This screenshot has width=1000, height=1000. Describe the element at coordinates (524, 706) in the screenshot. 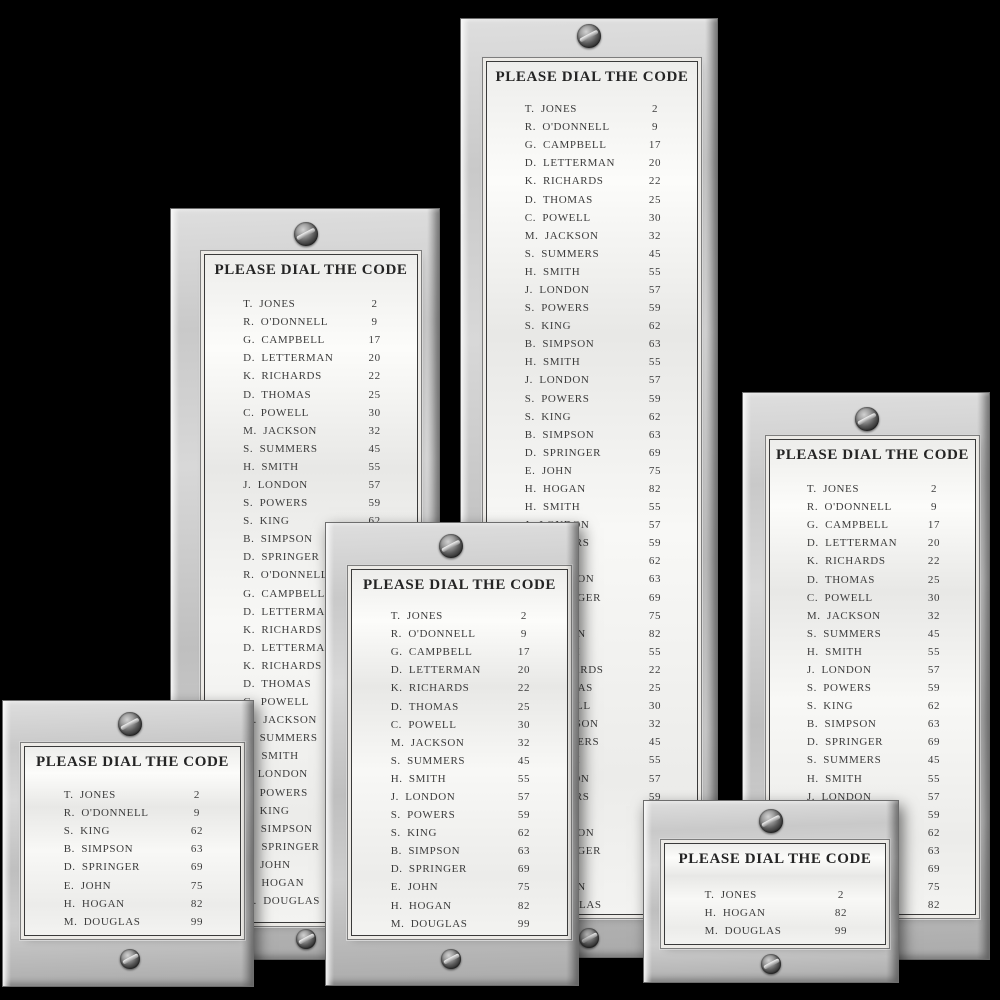

I see `entry-code: 25` at that location.